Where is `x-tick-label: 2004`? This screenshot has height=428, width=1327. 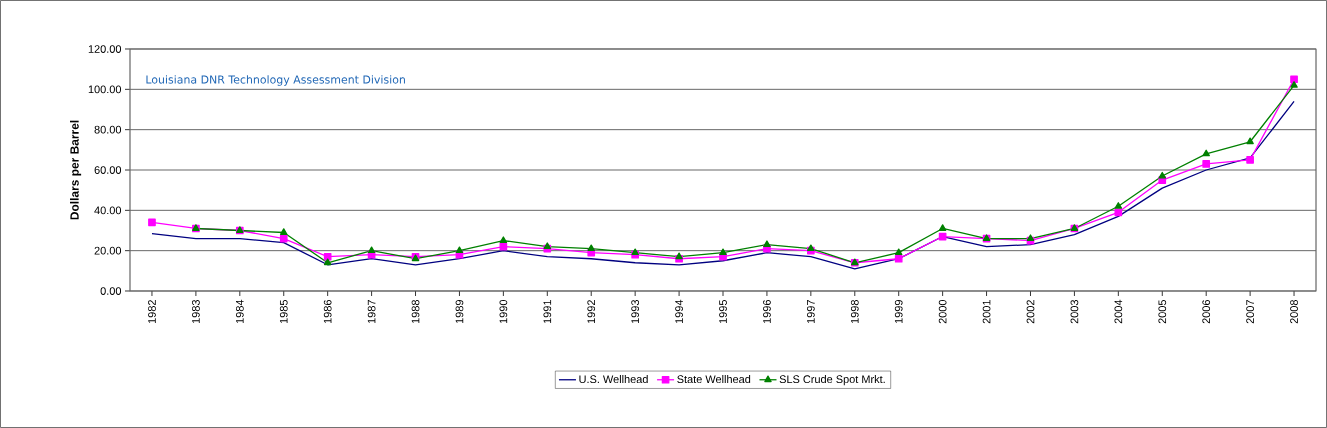 x-tick-label: 2004 is located at coordinates (1118, 311).